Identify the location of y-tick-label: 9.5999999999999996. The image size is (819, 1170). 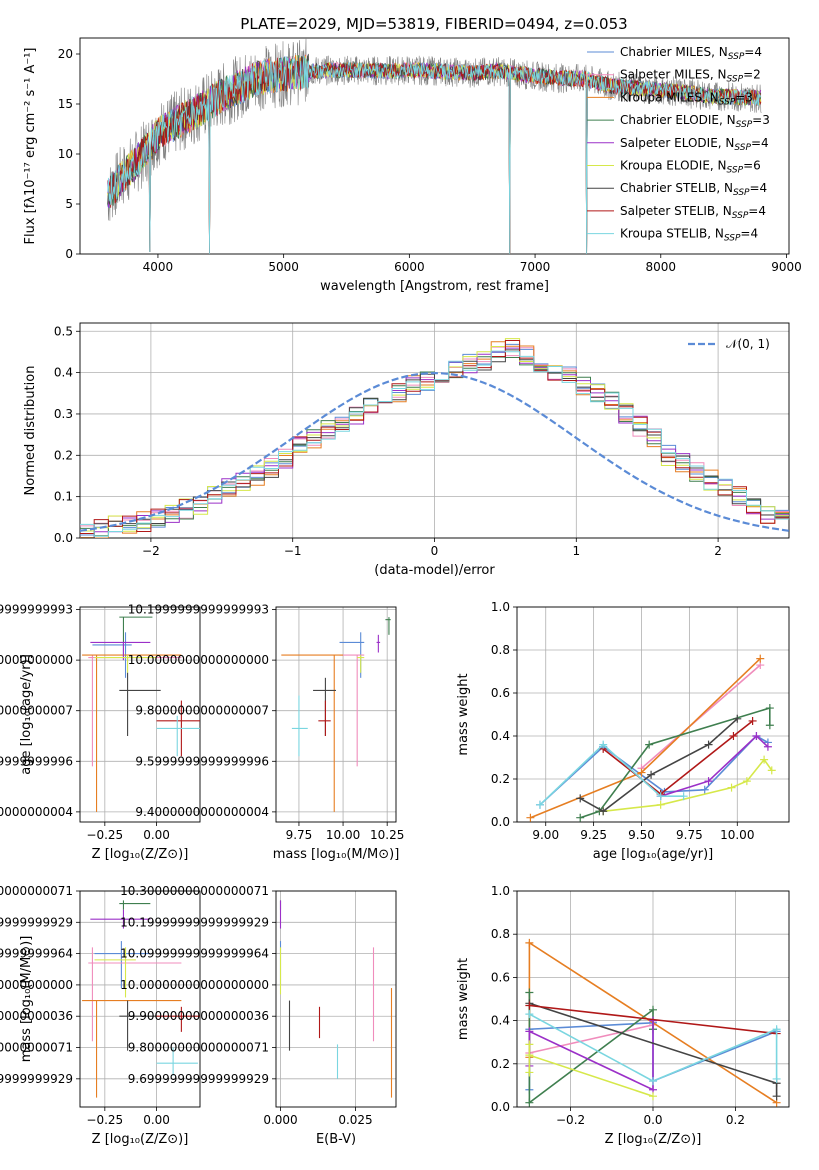
(36, 761).